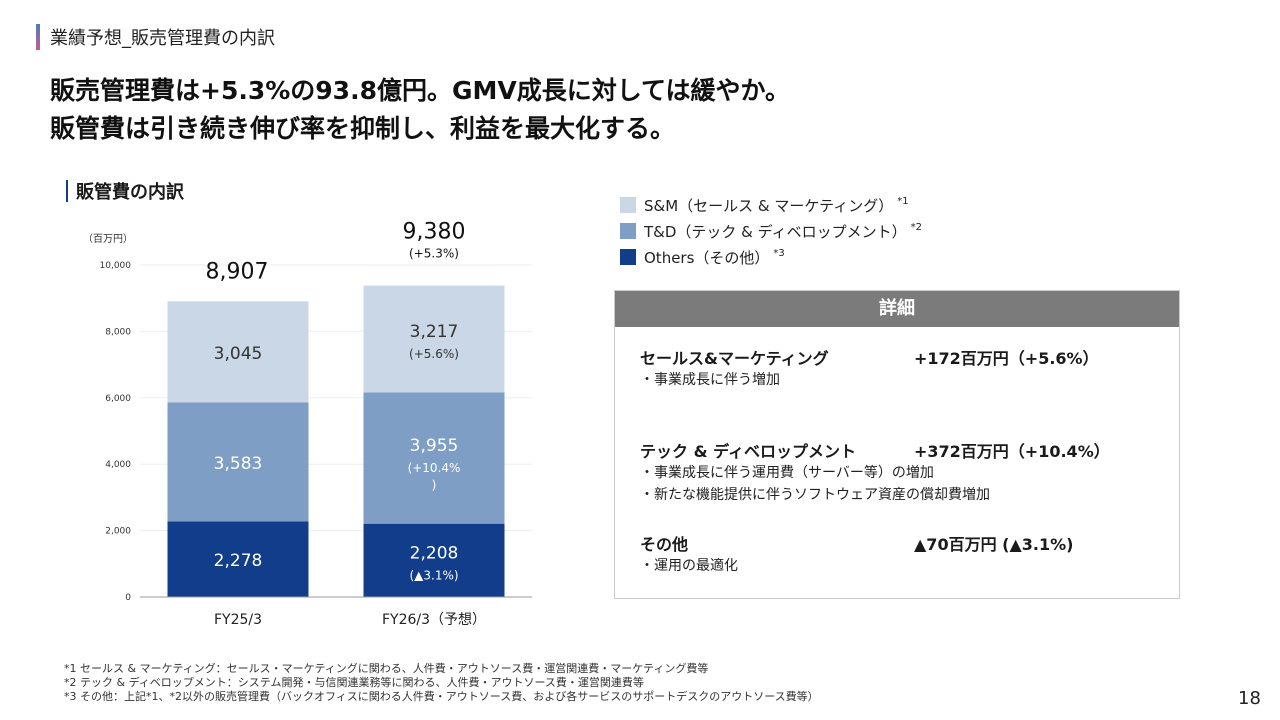 The width and height of the screenshot is (1280, 720). I want to click on detail-bullet: ・新たな機能提供に伴うソフトウェア資産の償却費増加, so click(815, 495).